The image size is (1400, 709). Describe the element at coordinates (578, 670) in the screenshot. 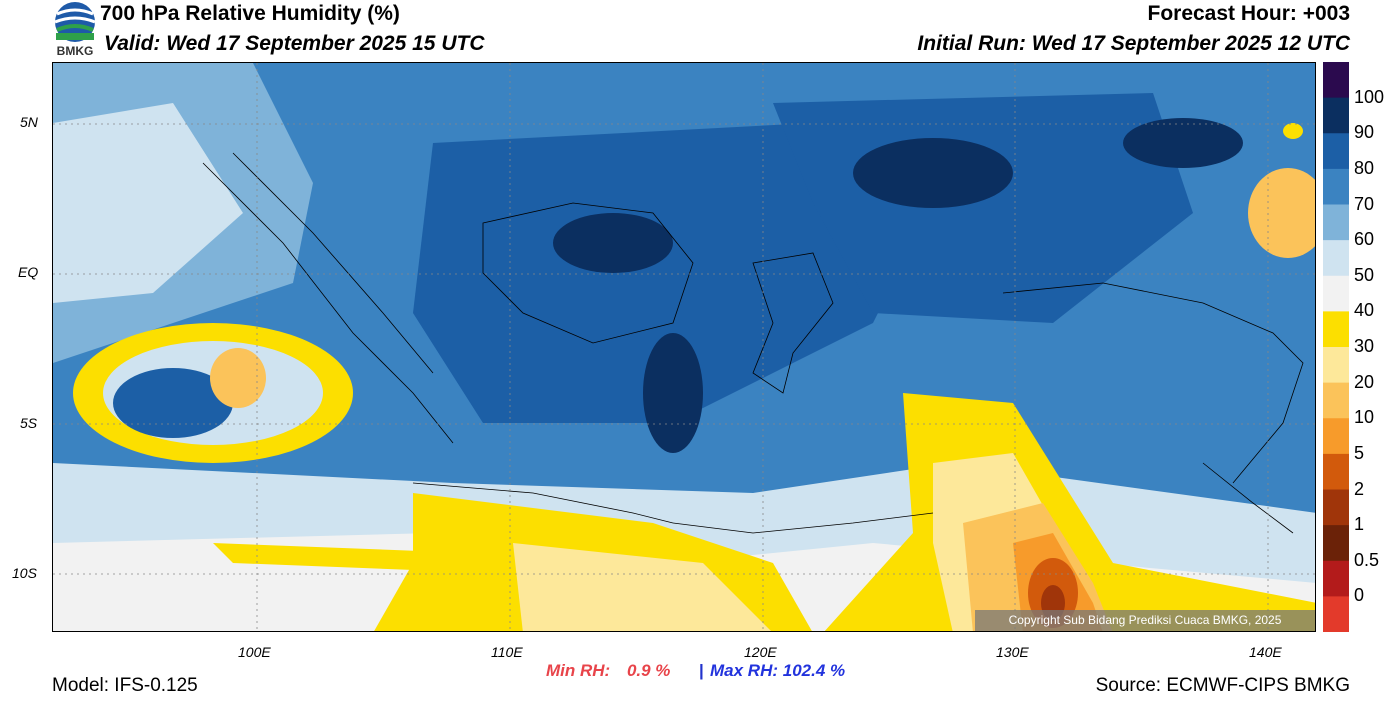

I see `min-rh-label: Min RH:` at that location.